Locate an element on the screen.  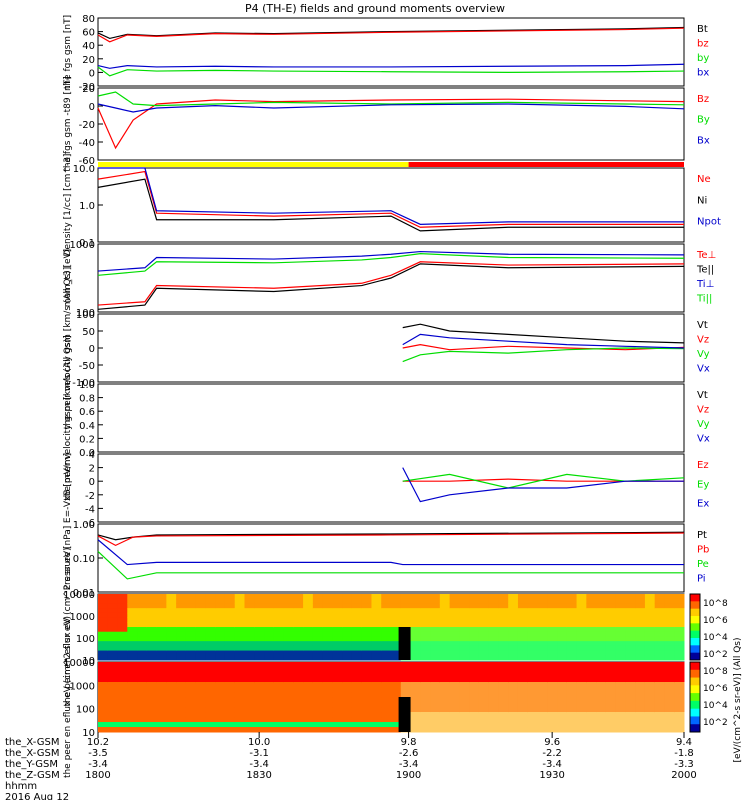
colorbar-bottom is located at coordinates (695, 697).